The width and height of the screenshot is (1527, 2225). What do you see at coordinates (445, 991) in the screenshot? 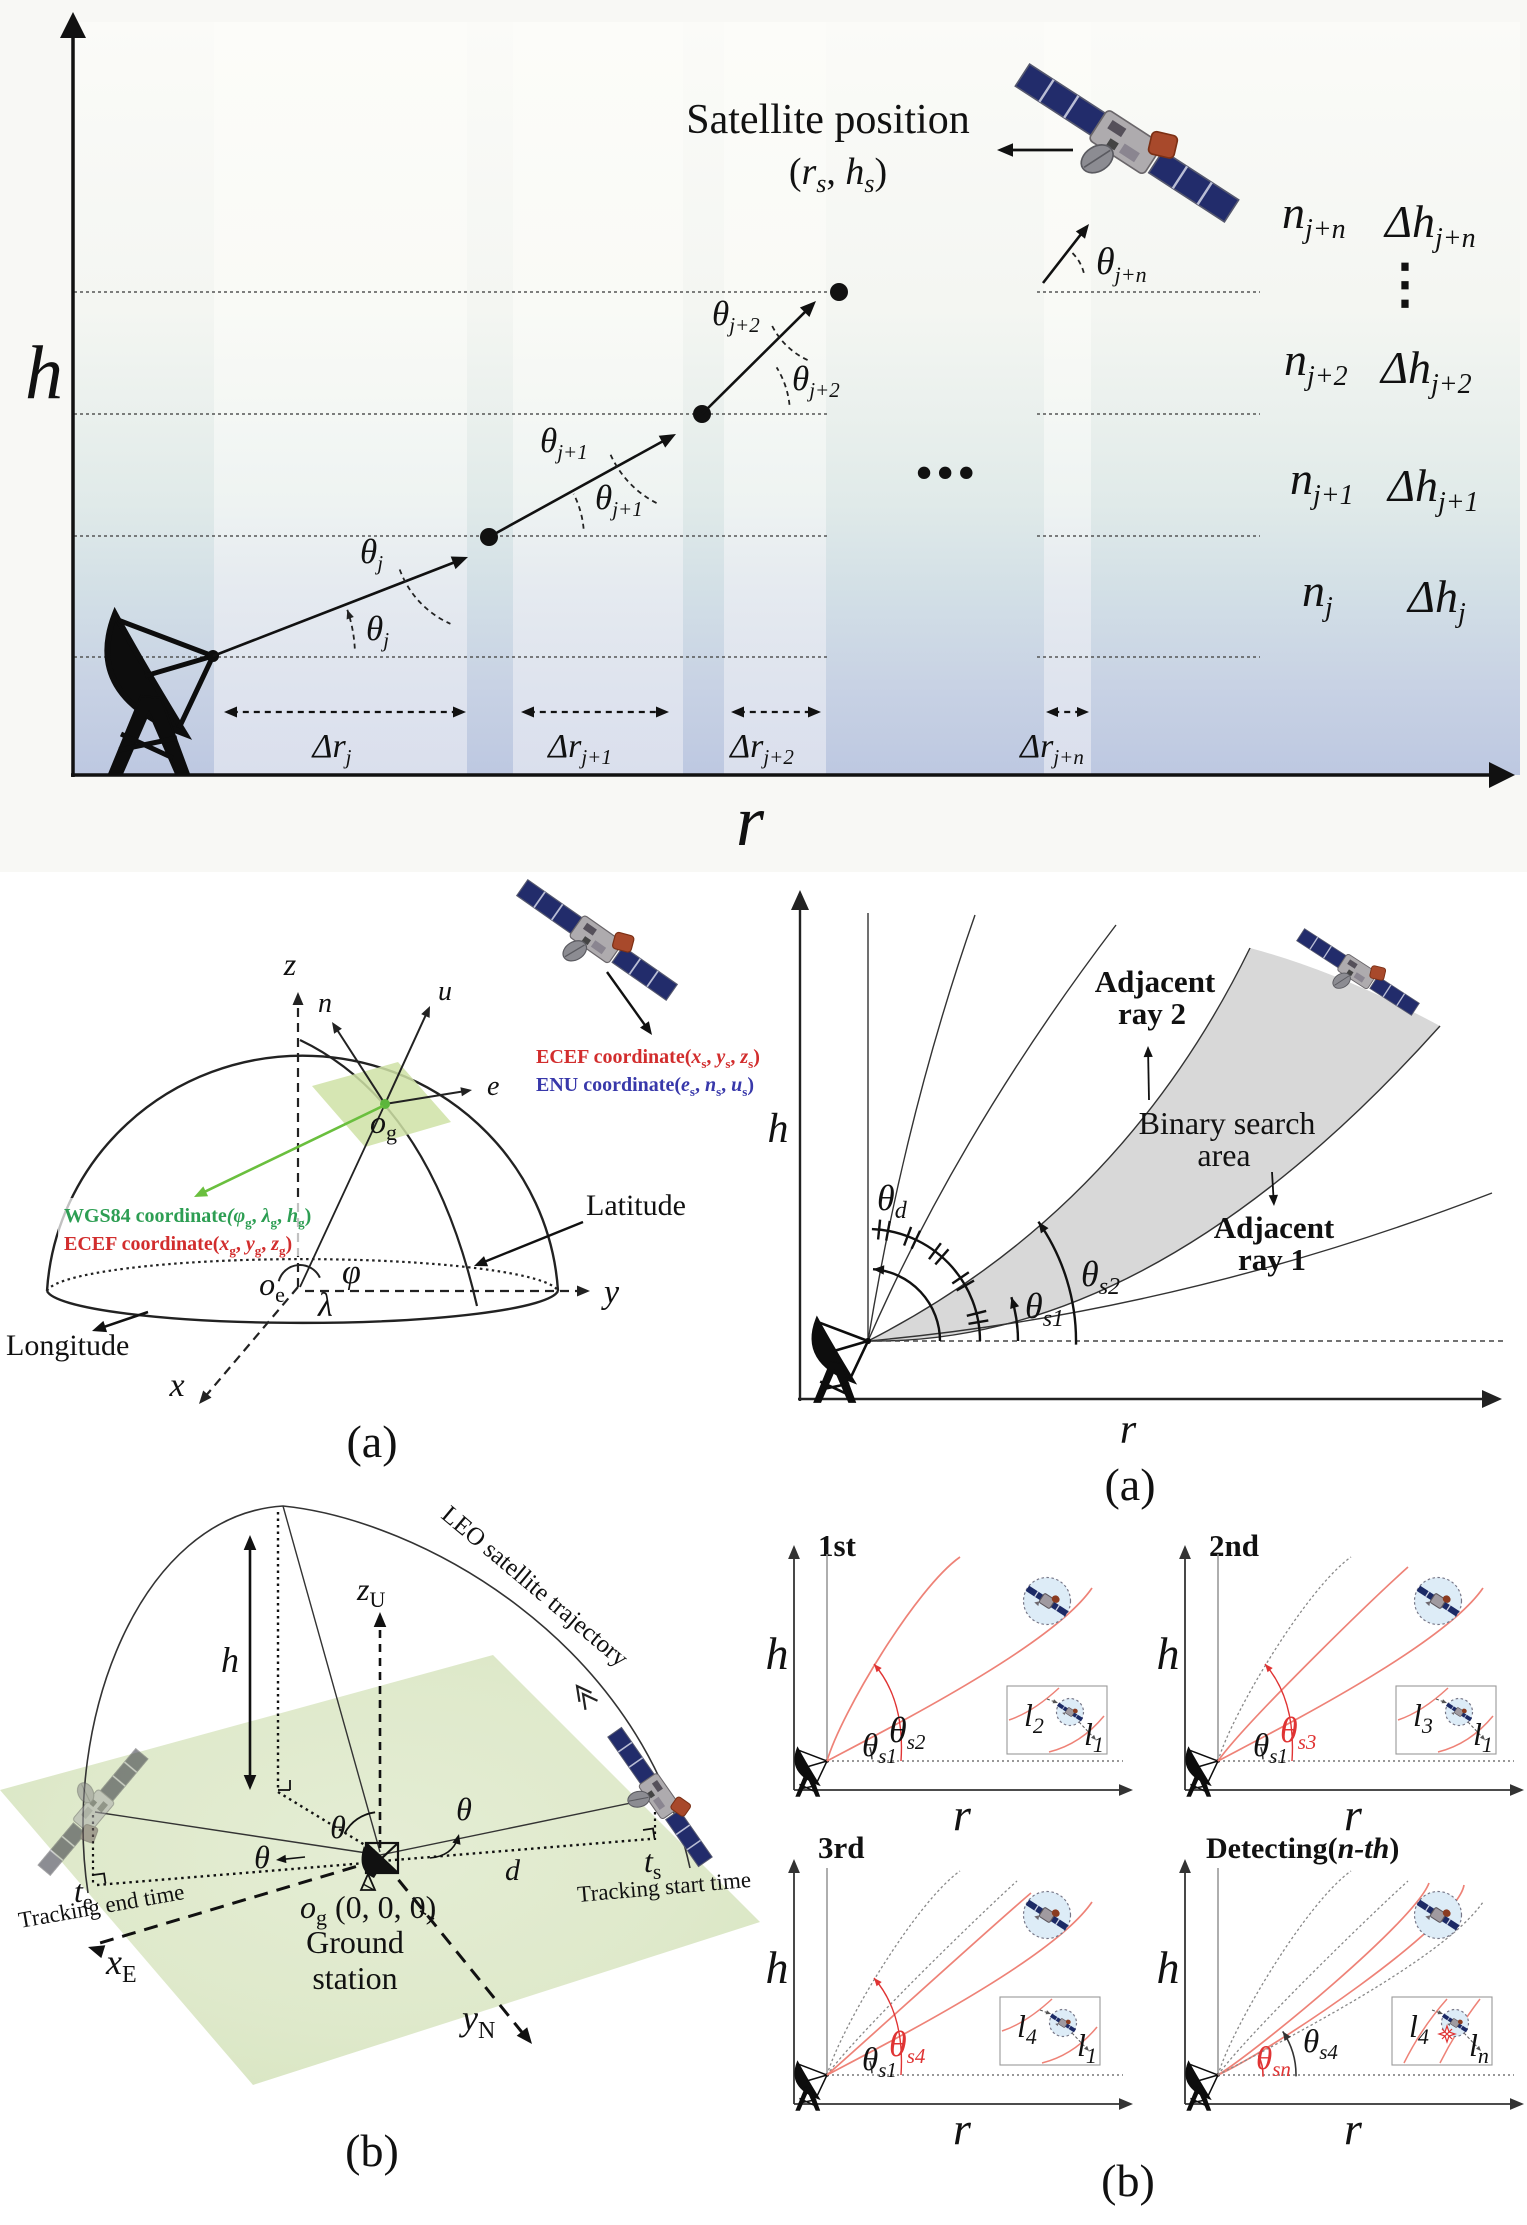
I see `svg-text: u` at bounding box center [445, 991].